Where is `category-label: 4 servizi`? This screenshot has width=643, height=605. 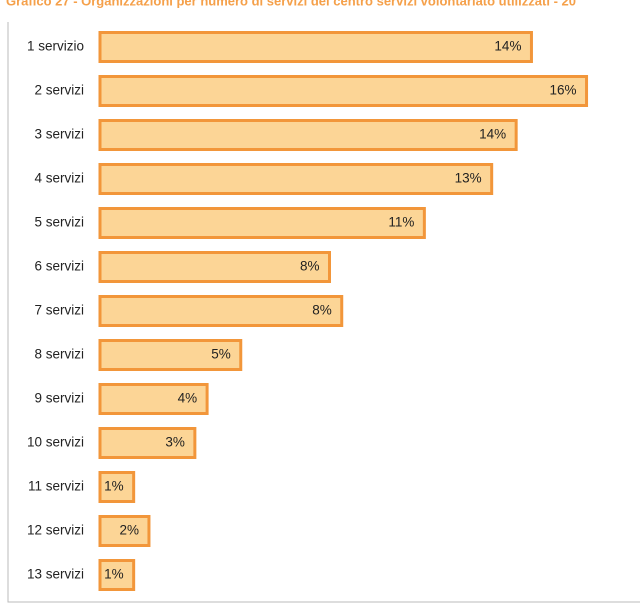 category-label: 4 servizi is located at coordinates (59, 178).